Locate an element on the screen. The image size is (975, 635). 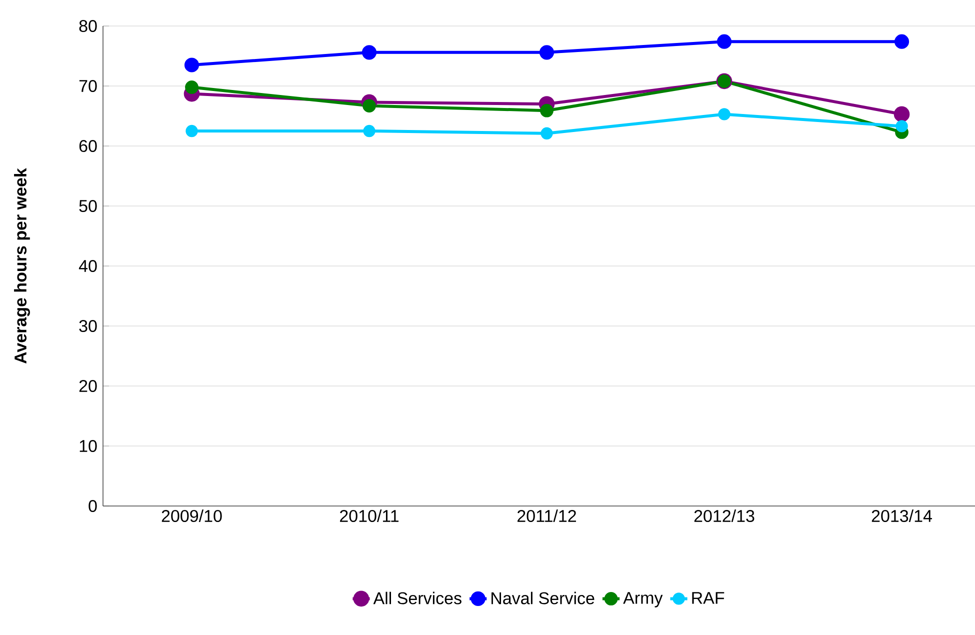
y-tick-label: 20 is located at coordinates (88, 386).